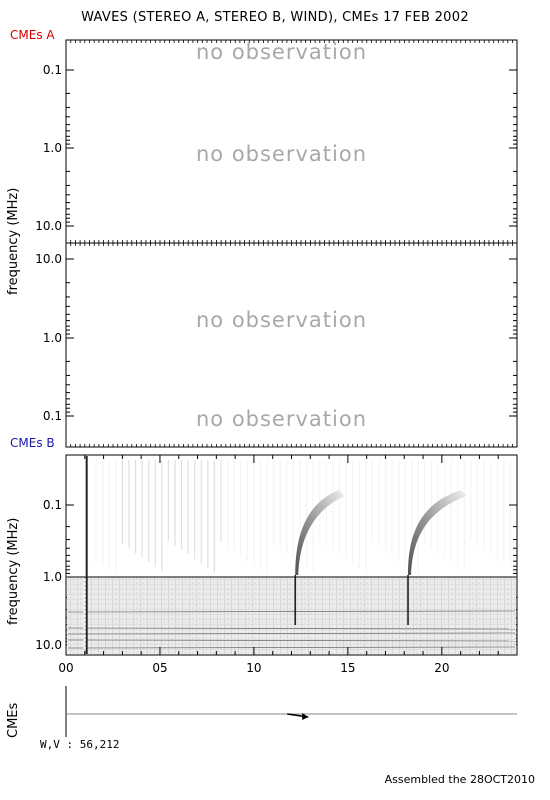  I want to click on x-tick-label: 00, so click(65, 668).